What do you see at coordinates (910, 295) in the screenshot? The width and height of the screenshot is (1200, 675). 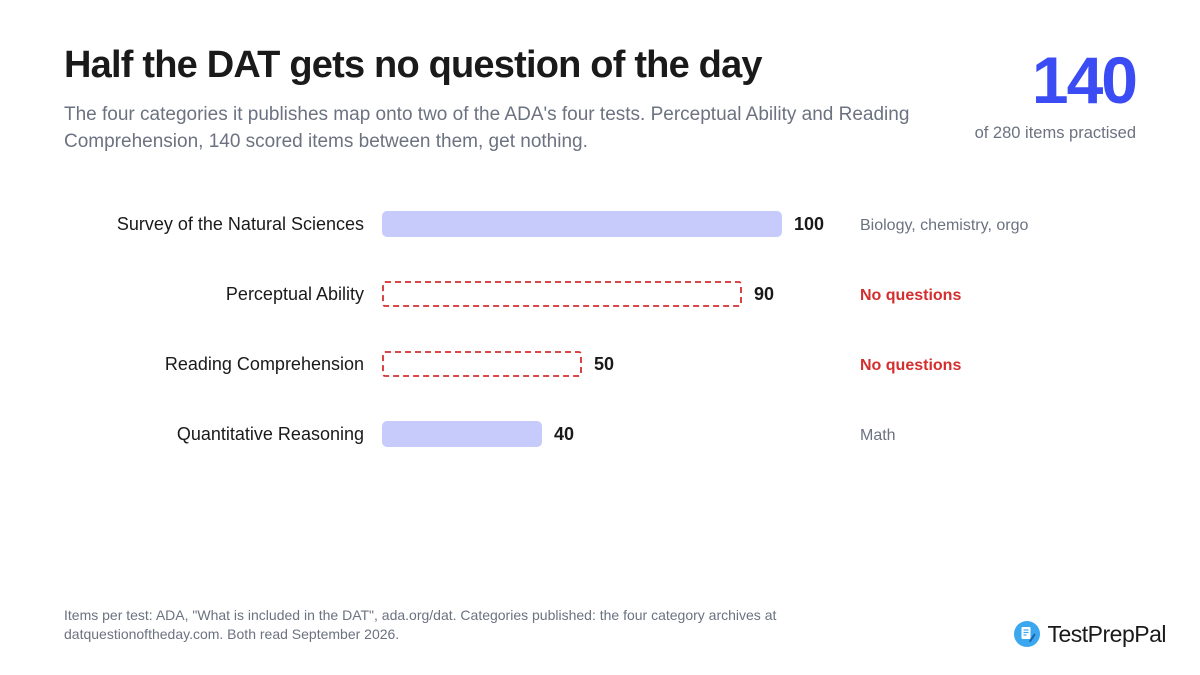 I see `note-perceptual-ability: No questions` at bounding box center [910, 295].